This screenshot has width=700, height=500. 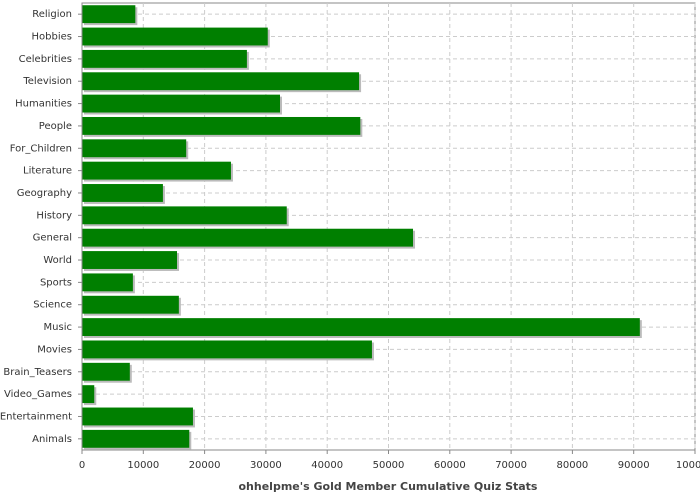 What do you see at coordinates (45, 59) in the screenshot?
I see `y-tick-label: Celebrities` at bounding box center [45, 59].